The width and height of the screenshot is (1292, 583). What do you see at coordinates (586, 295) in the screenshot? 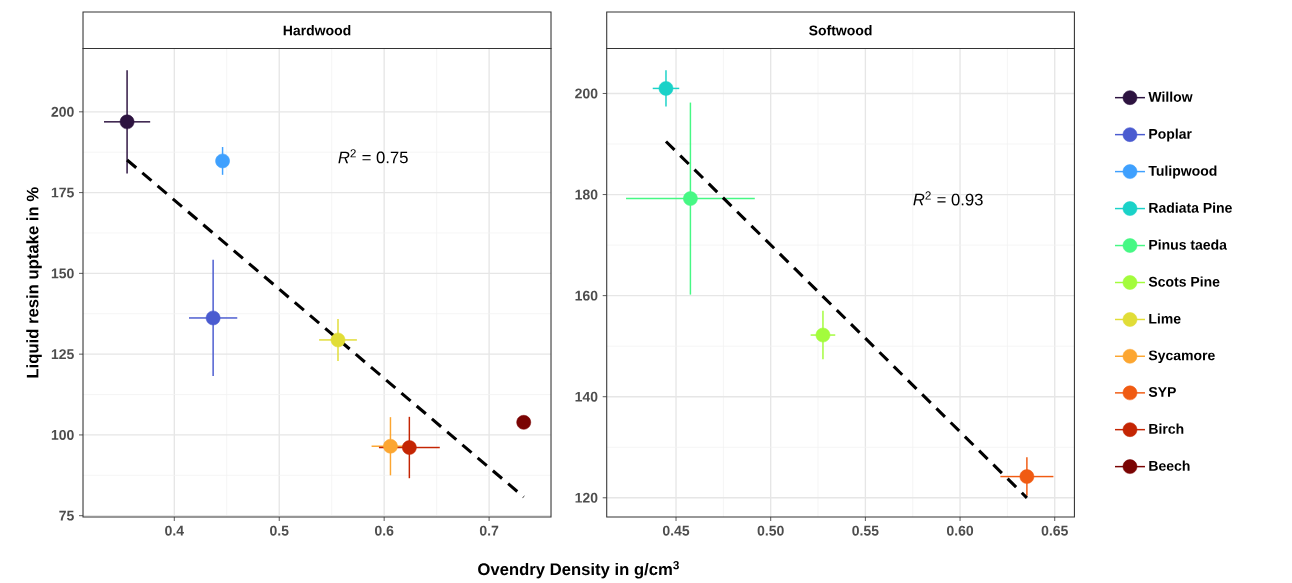
I see `y-tick-label: 160` at bounding box center [586, 295].